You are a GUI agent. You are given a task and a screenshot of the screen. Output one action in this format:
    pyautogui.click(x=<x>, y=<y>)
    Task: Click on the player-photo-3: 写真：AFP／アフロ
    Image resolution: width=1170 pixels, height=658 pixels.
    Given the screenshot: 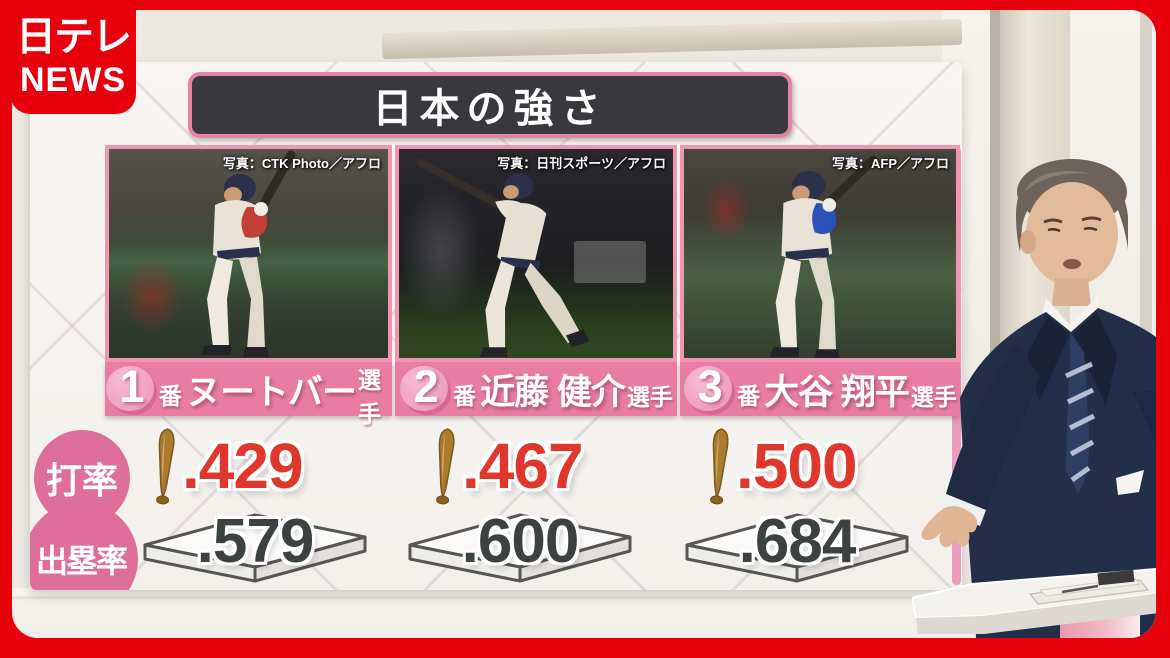 What is the action you would take?
    pyautogui.click(x=820, y=253)
    